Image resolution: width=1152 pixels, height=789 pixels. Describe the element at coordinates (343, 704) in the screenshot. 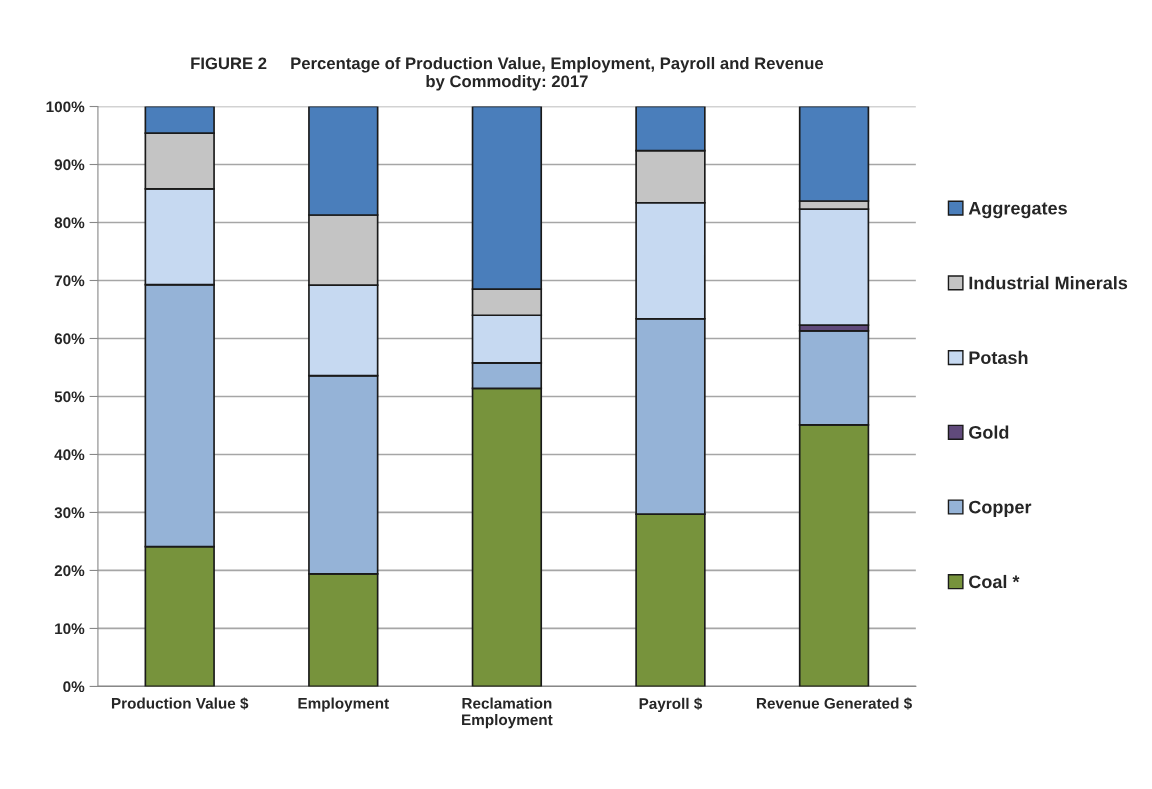

I see `x-tick-label: Employment` at that location.